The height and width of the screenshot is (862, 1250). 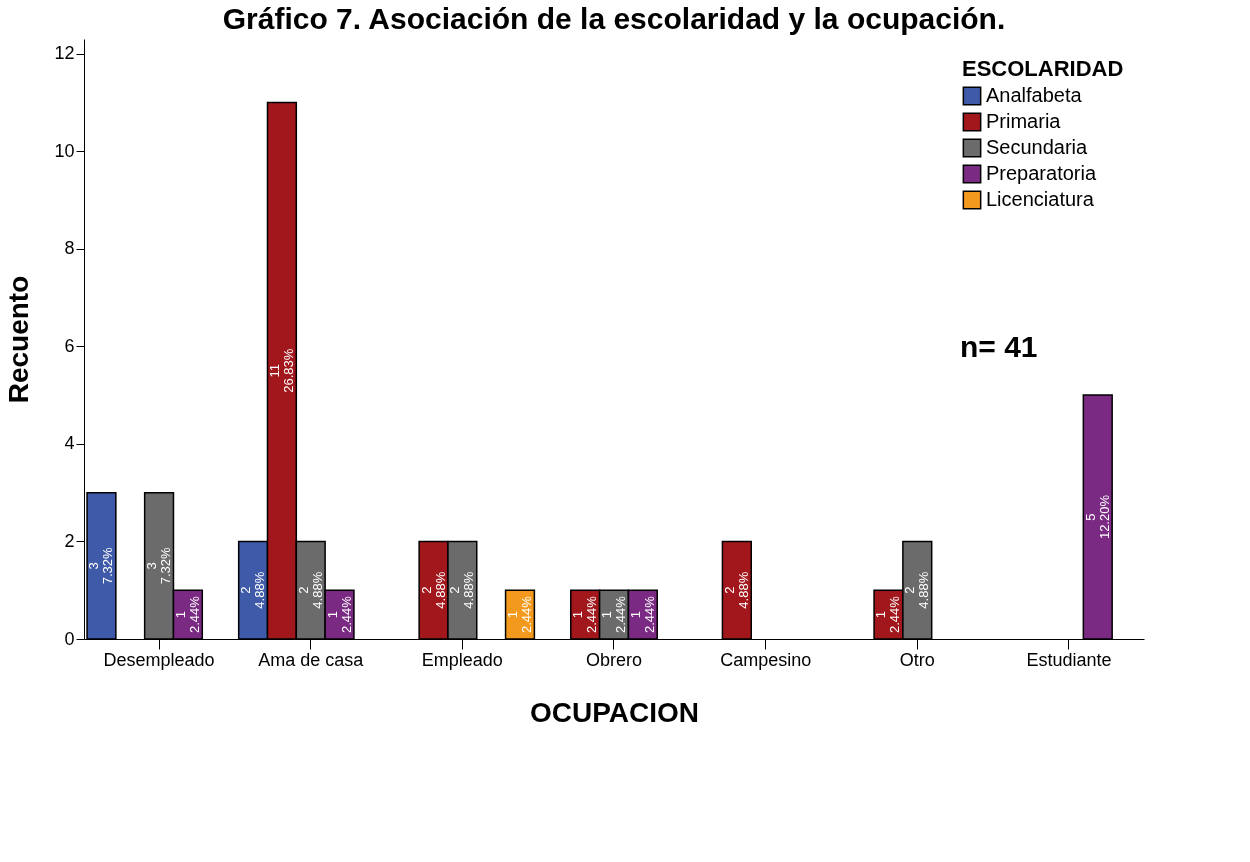 I want to click on x-tick-label: Empleado, so click(x=462, y=659).